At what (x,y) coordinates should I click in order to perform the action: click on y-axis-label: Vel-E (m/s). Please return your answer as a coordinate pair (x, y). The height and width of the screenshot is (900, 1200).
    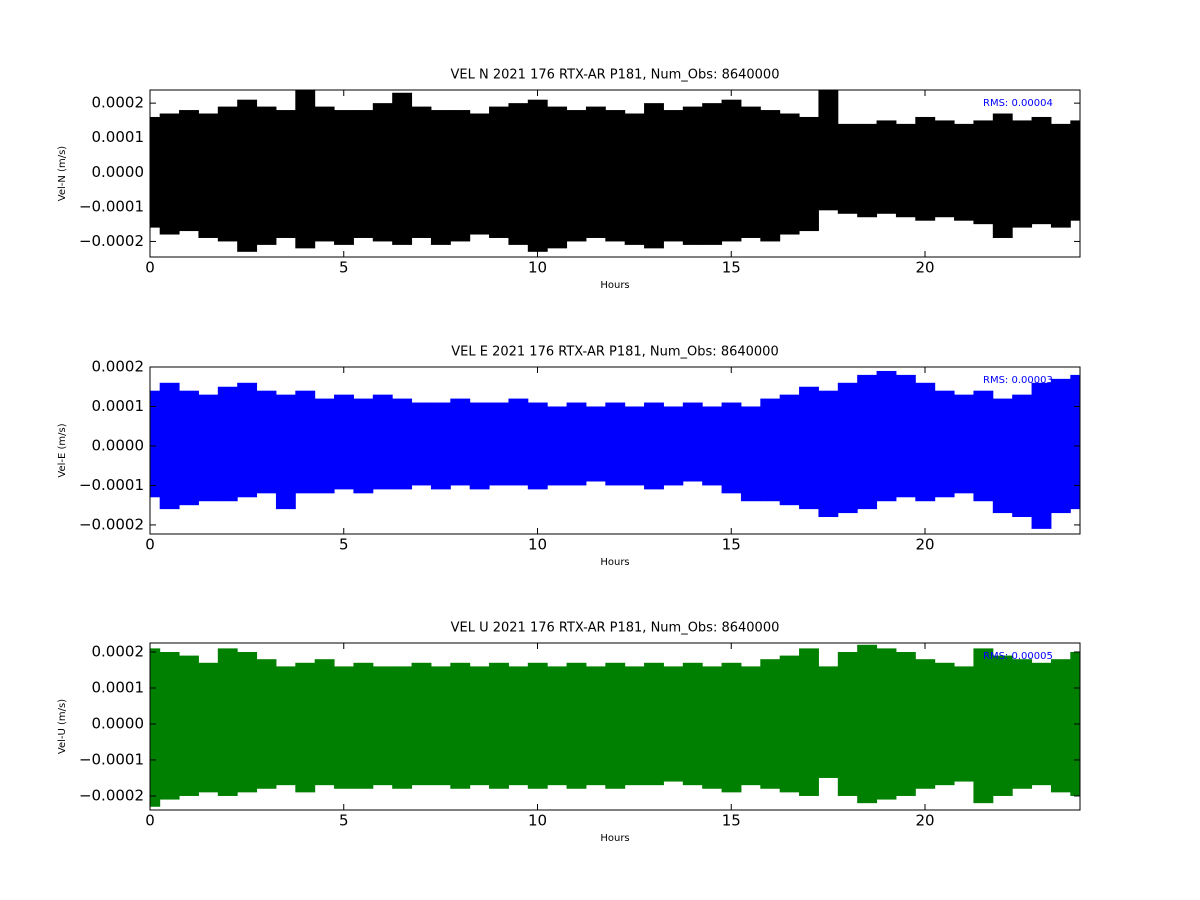
    Looking at the image, I should click on (62, 450).